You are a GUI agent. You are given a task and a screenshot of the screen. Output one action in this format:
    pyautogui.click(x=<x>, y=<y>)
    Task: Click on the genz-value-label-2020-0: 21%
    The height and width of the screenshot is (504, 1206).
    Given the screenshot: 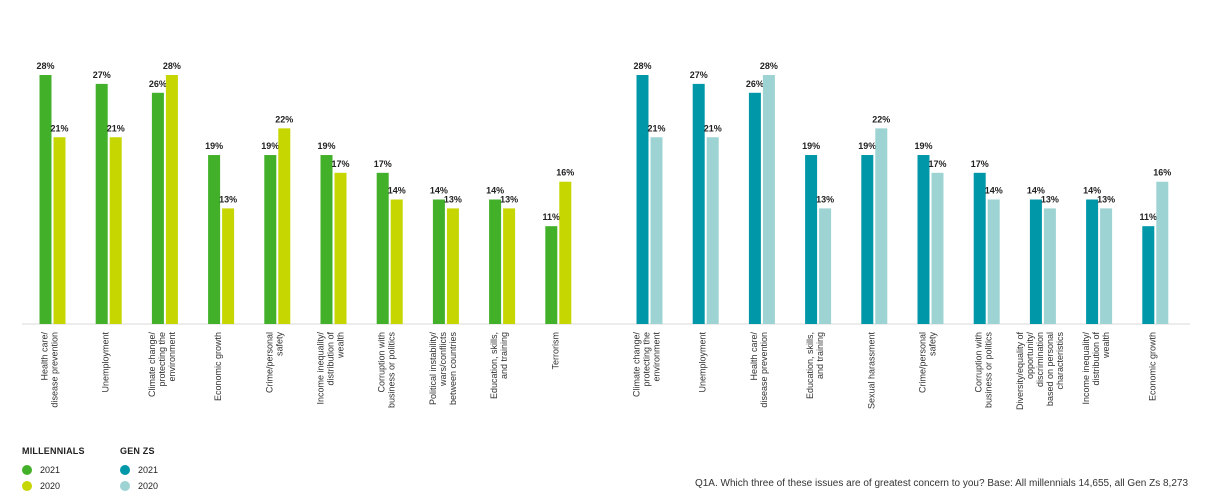 What is the action you would take?
    pyautogui.click(x=656, y=128)
    